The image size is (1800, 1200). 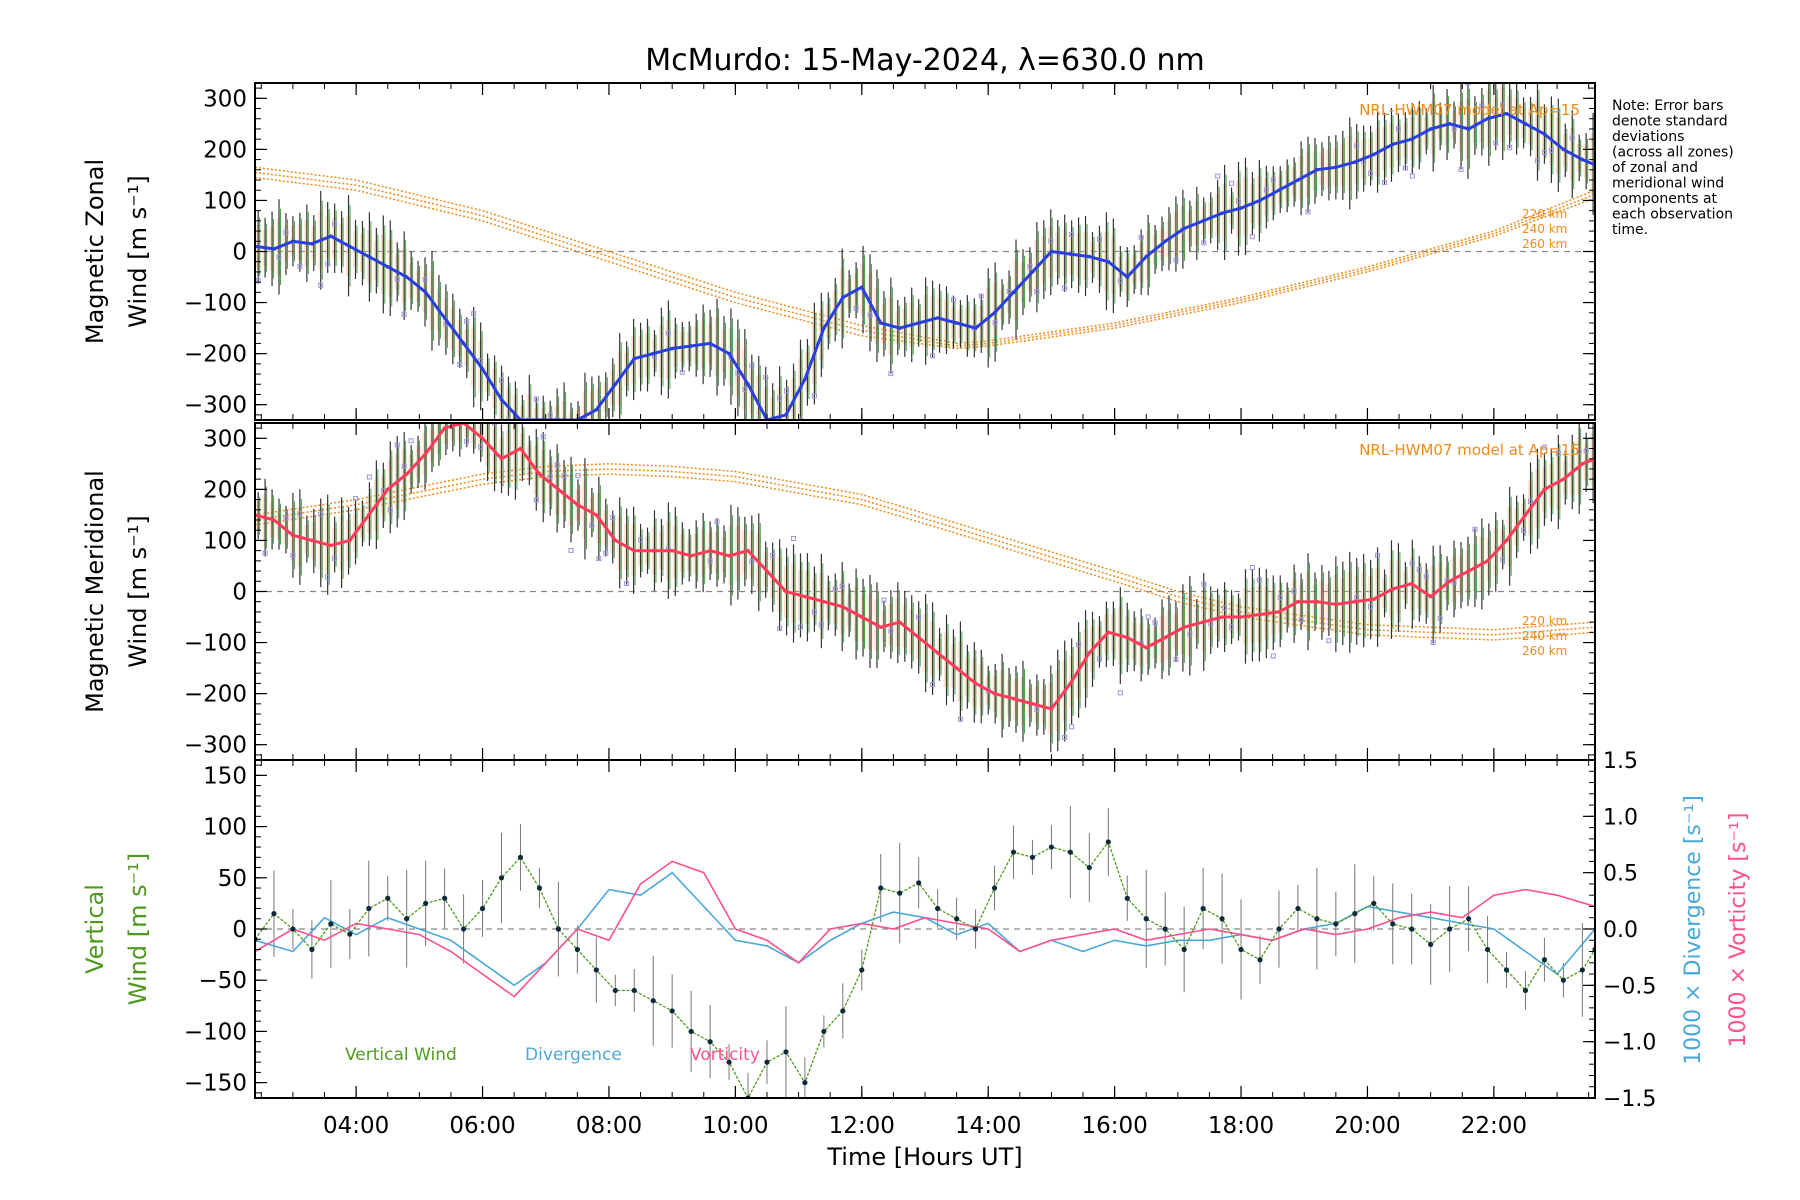 I want to click on x-tick-label: 06:00, so click(x=482, y=1126).